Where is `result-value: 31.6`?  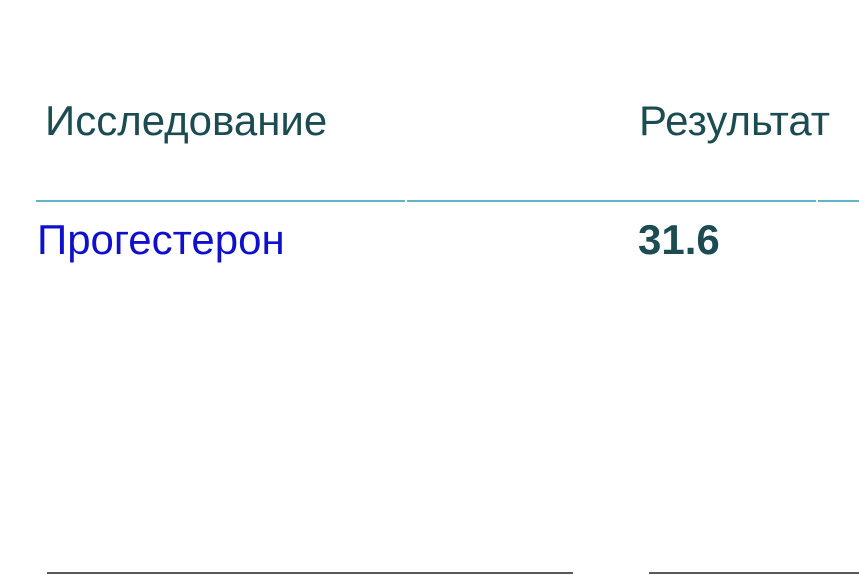
result-value: 31.6 is located at coordinates (679, 239).